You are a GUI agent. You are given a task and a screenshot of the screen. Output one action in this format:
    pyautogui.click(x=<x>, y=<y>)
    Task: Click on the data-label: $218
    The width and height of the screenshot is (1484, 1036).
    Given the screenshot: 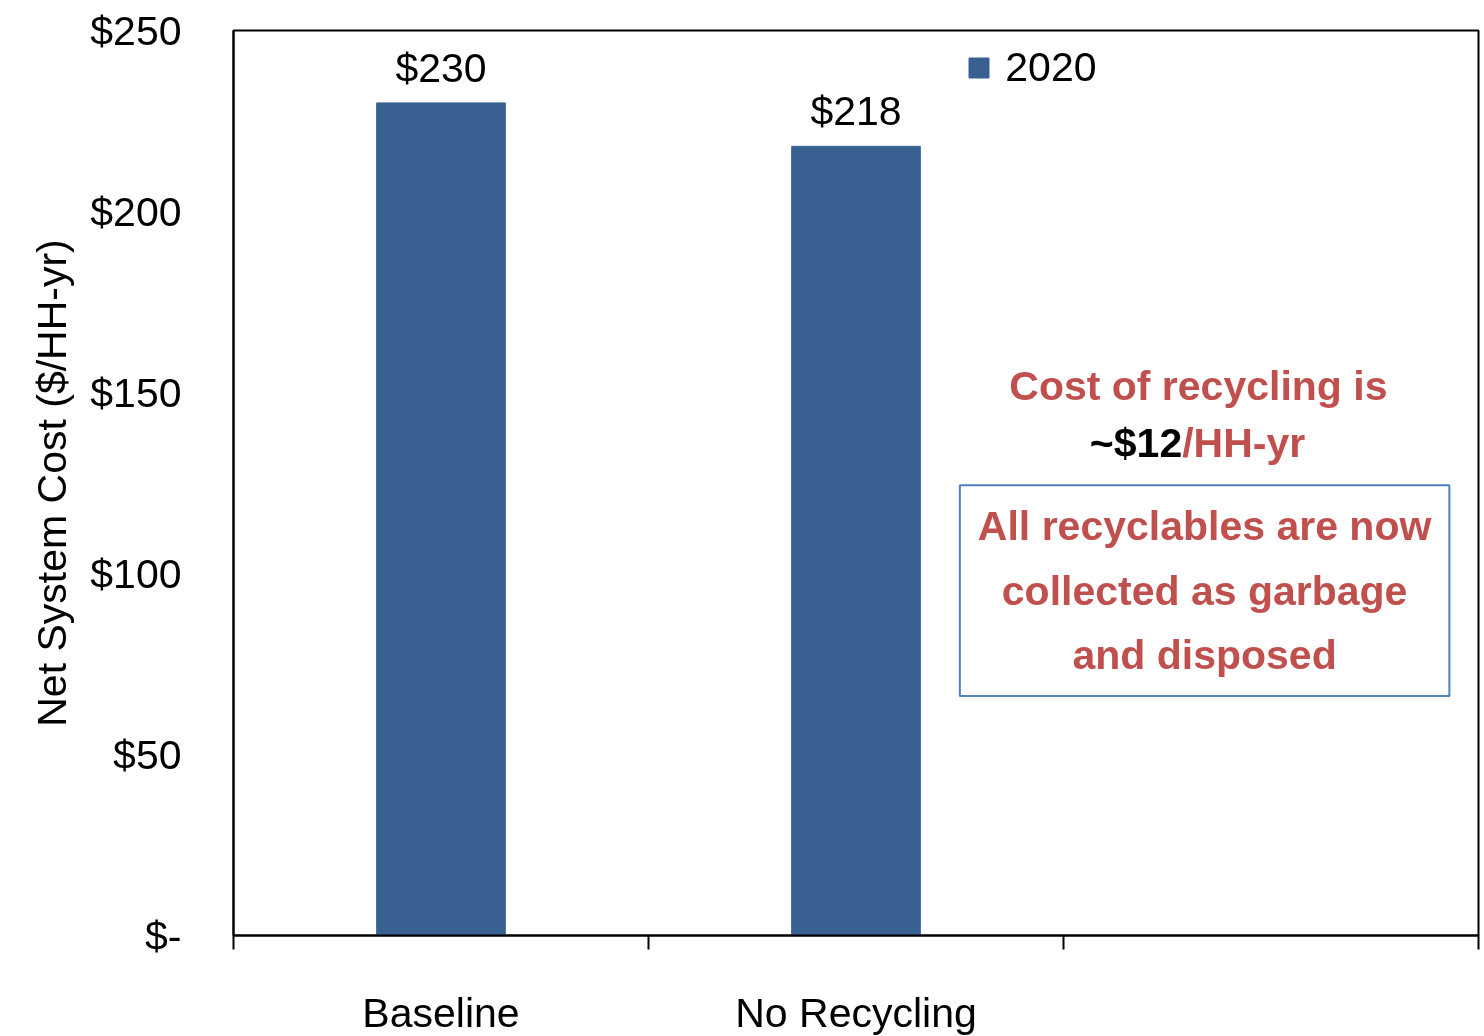 What is the action you would take?
    pyautogui.click(x=856, y=111)
    